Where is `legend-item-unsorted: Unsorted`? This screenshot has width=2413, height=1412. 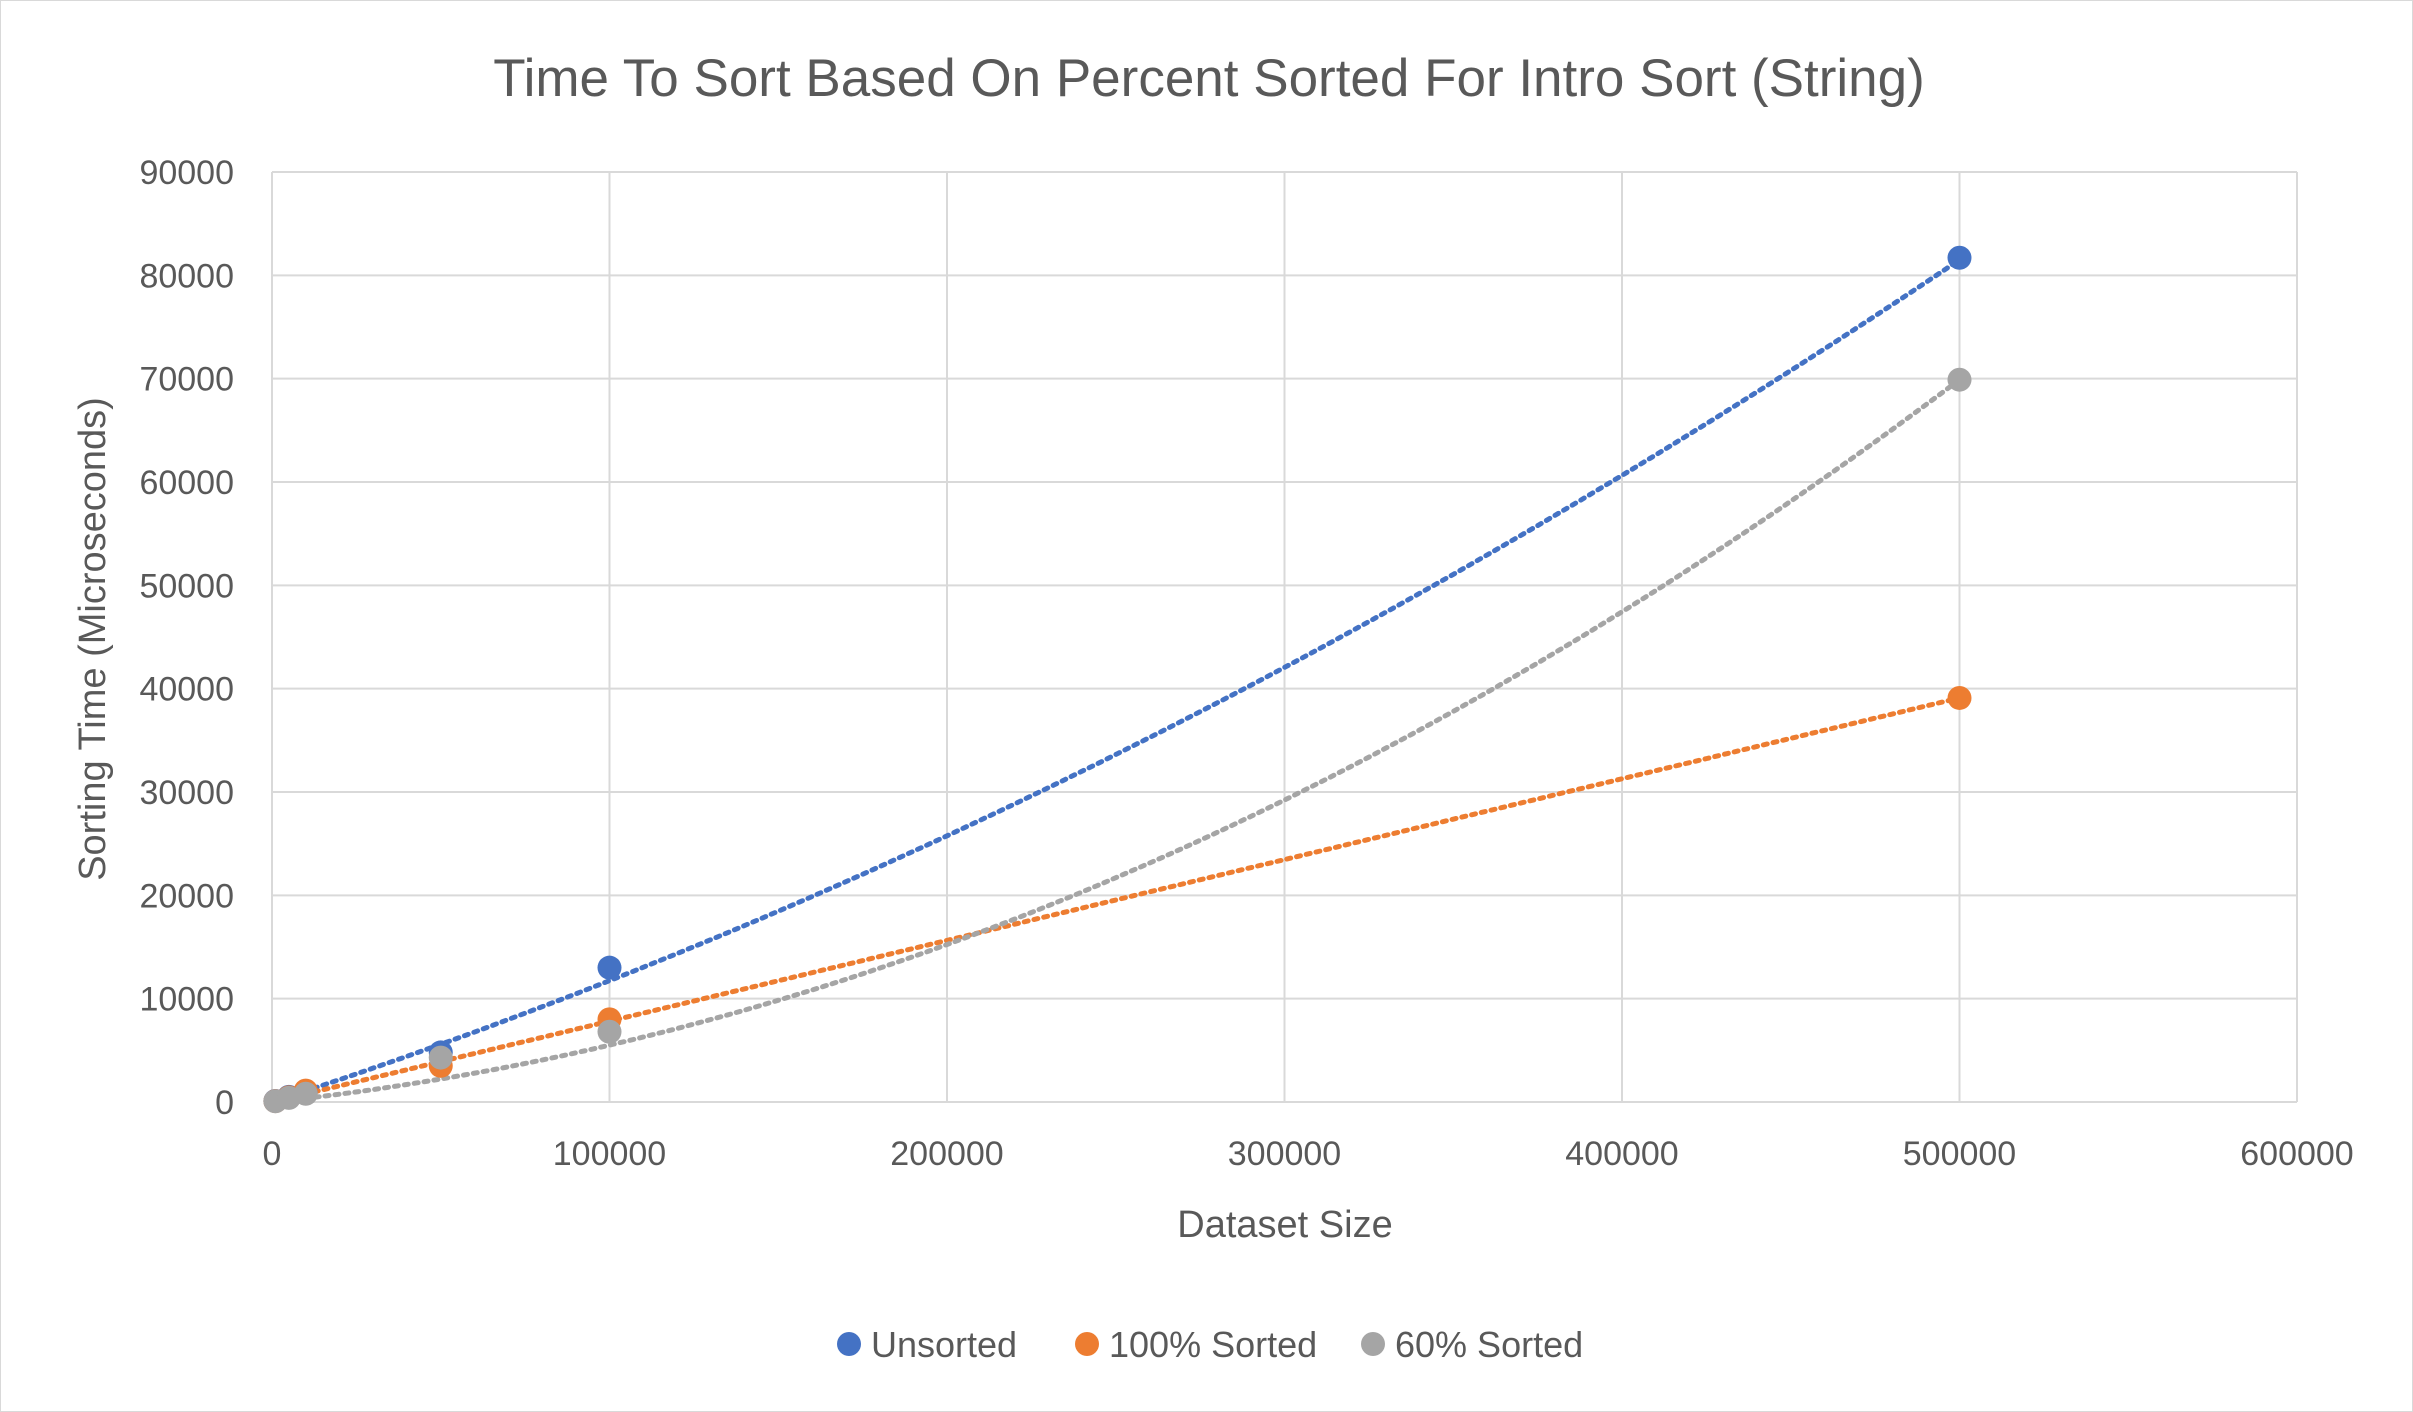
legend-item-unsorted: Unsorted is located at coordinates (927, 1344).